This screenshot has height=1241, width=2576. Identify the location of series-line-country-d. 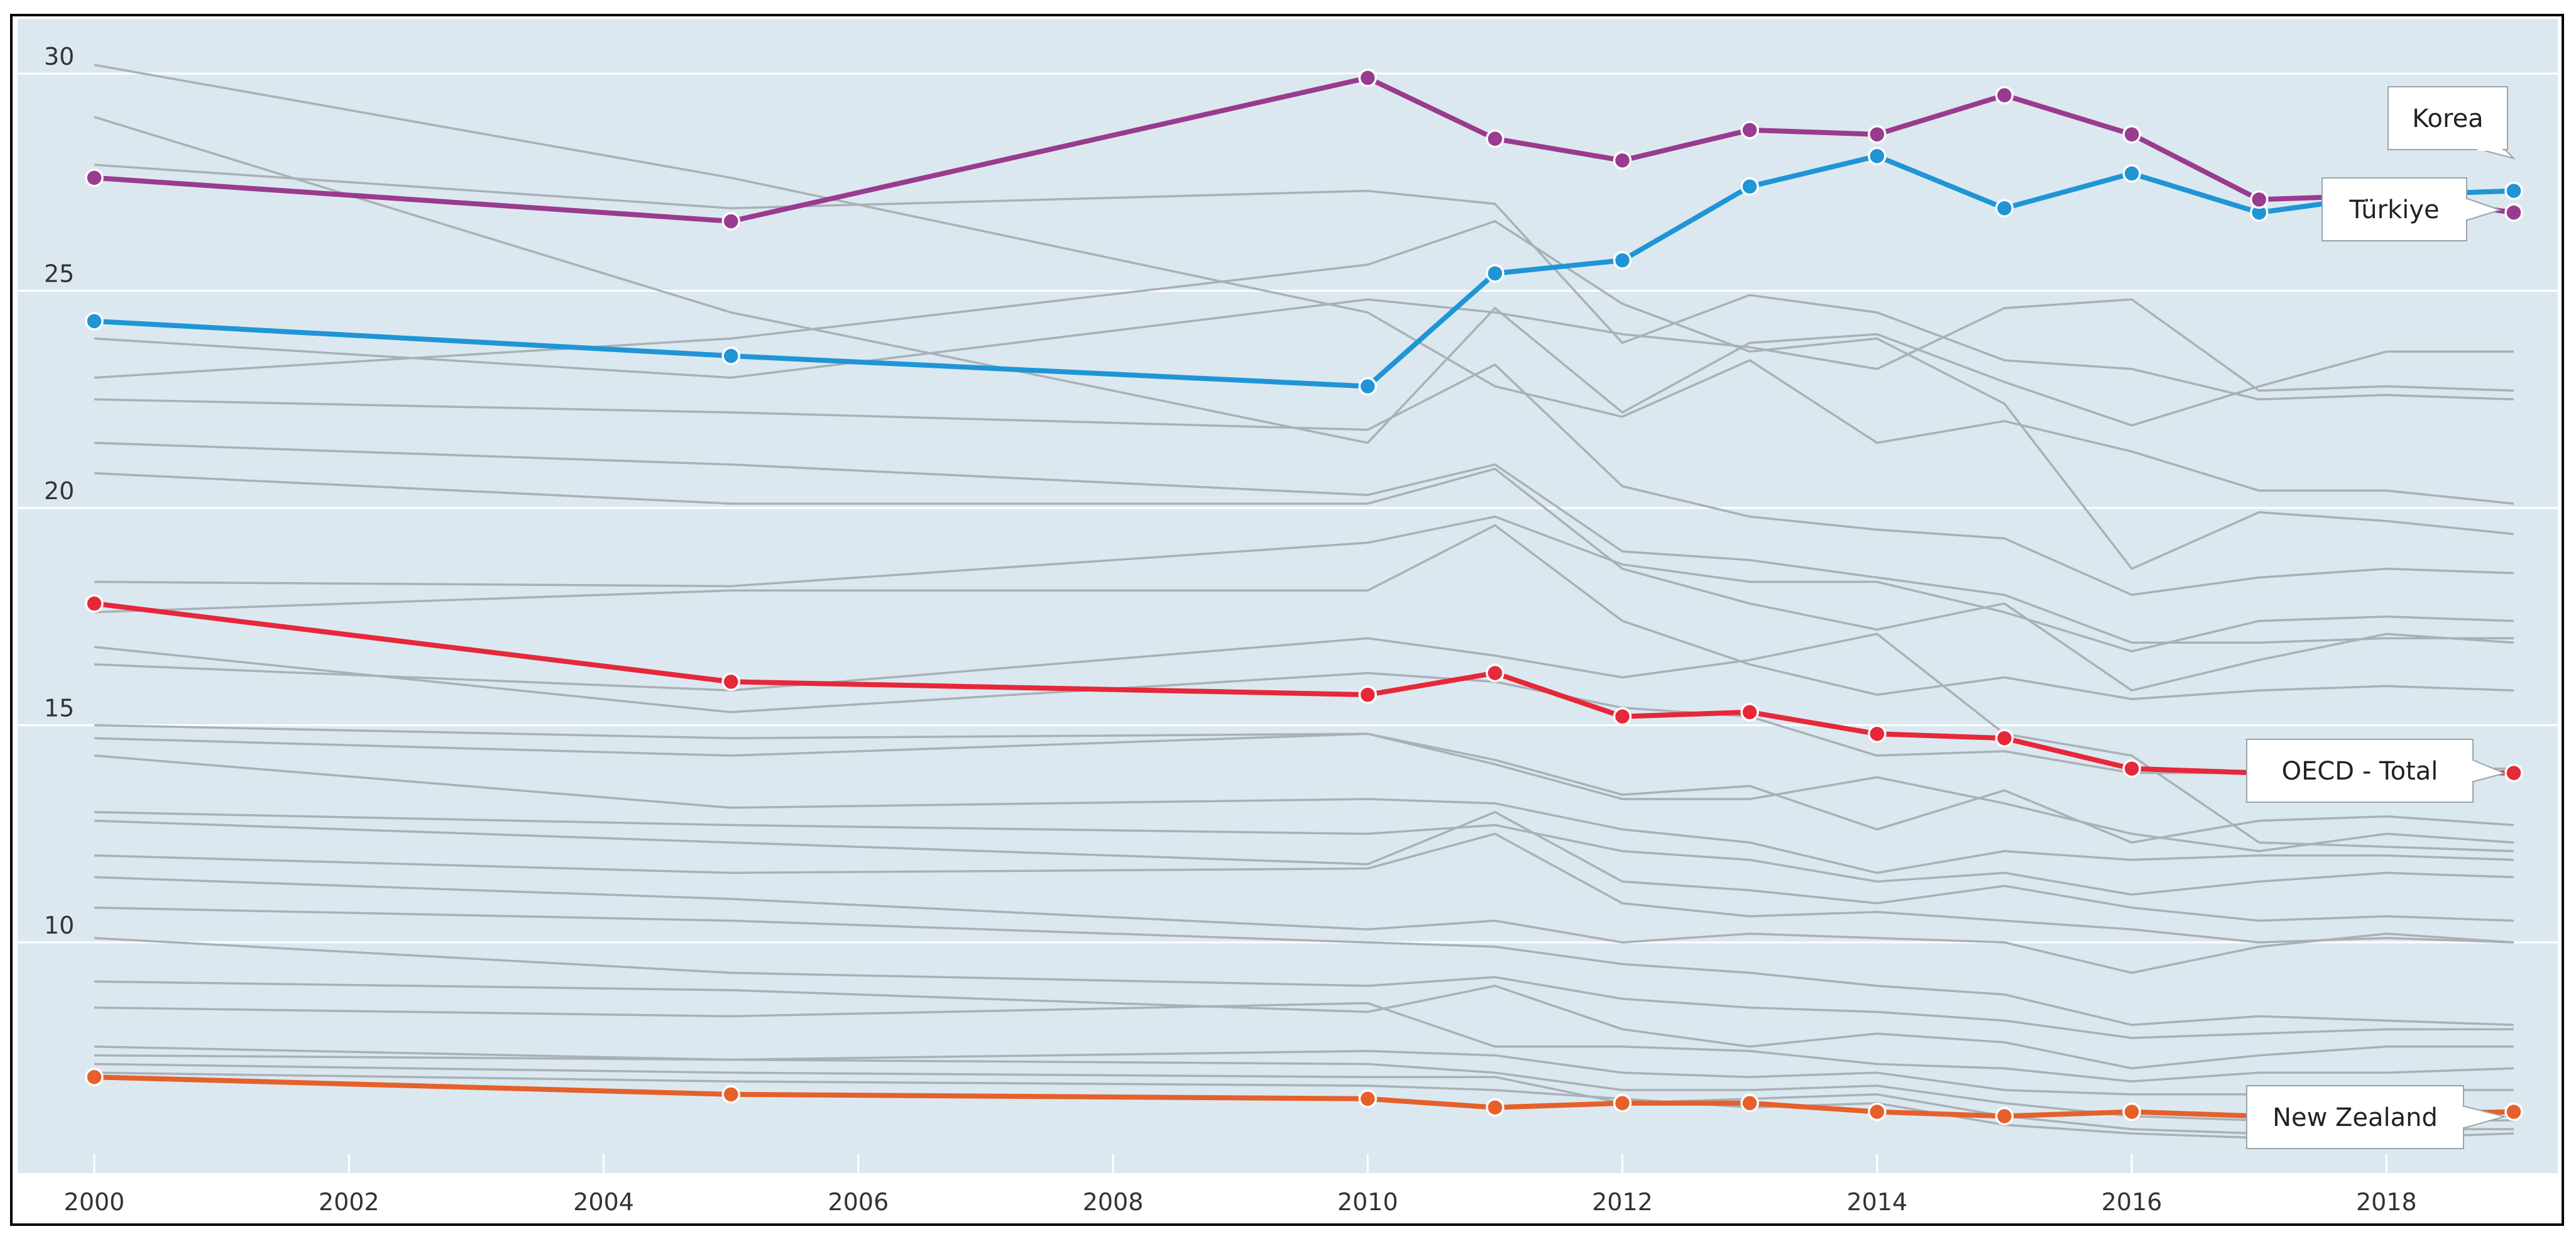
(1304, 345).